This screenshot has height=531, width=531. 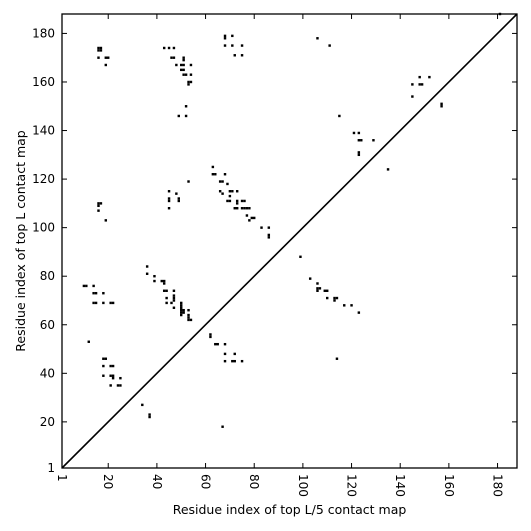 What do you see at coordinates (254, 481) in the screenshot?
I see `x-tick-label: 80` at bounding box center [254, 481].